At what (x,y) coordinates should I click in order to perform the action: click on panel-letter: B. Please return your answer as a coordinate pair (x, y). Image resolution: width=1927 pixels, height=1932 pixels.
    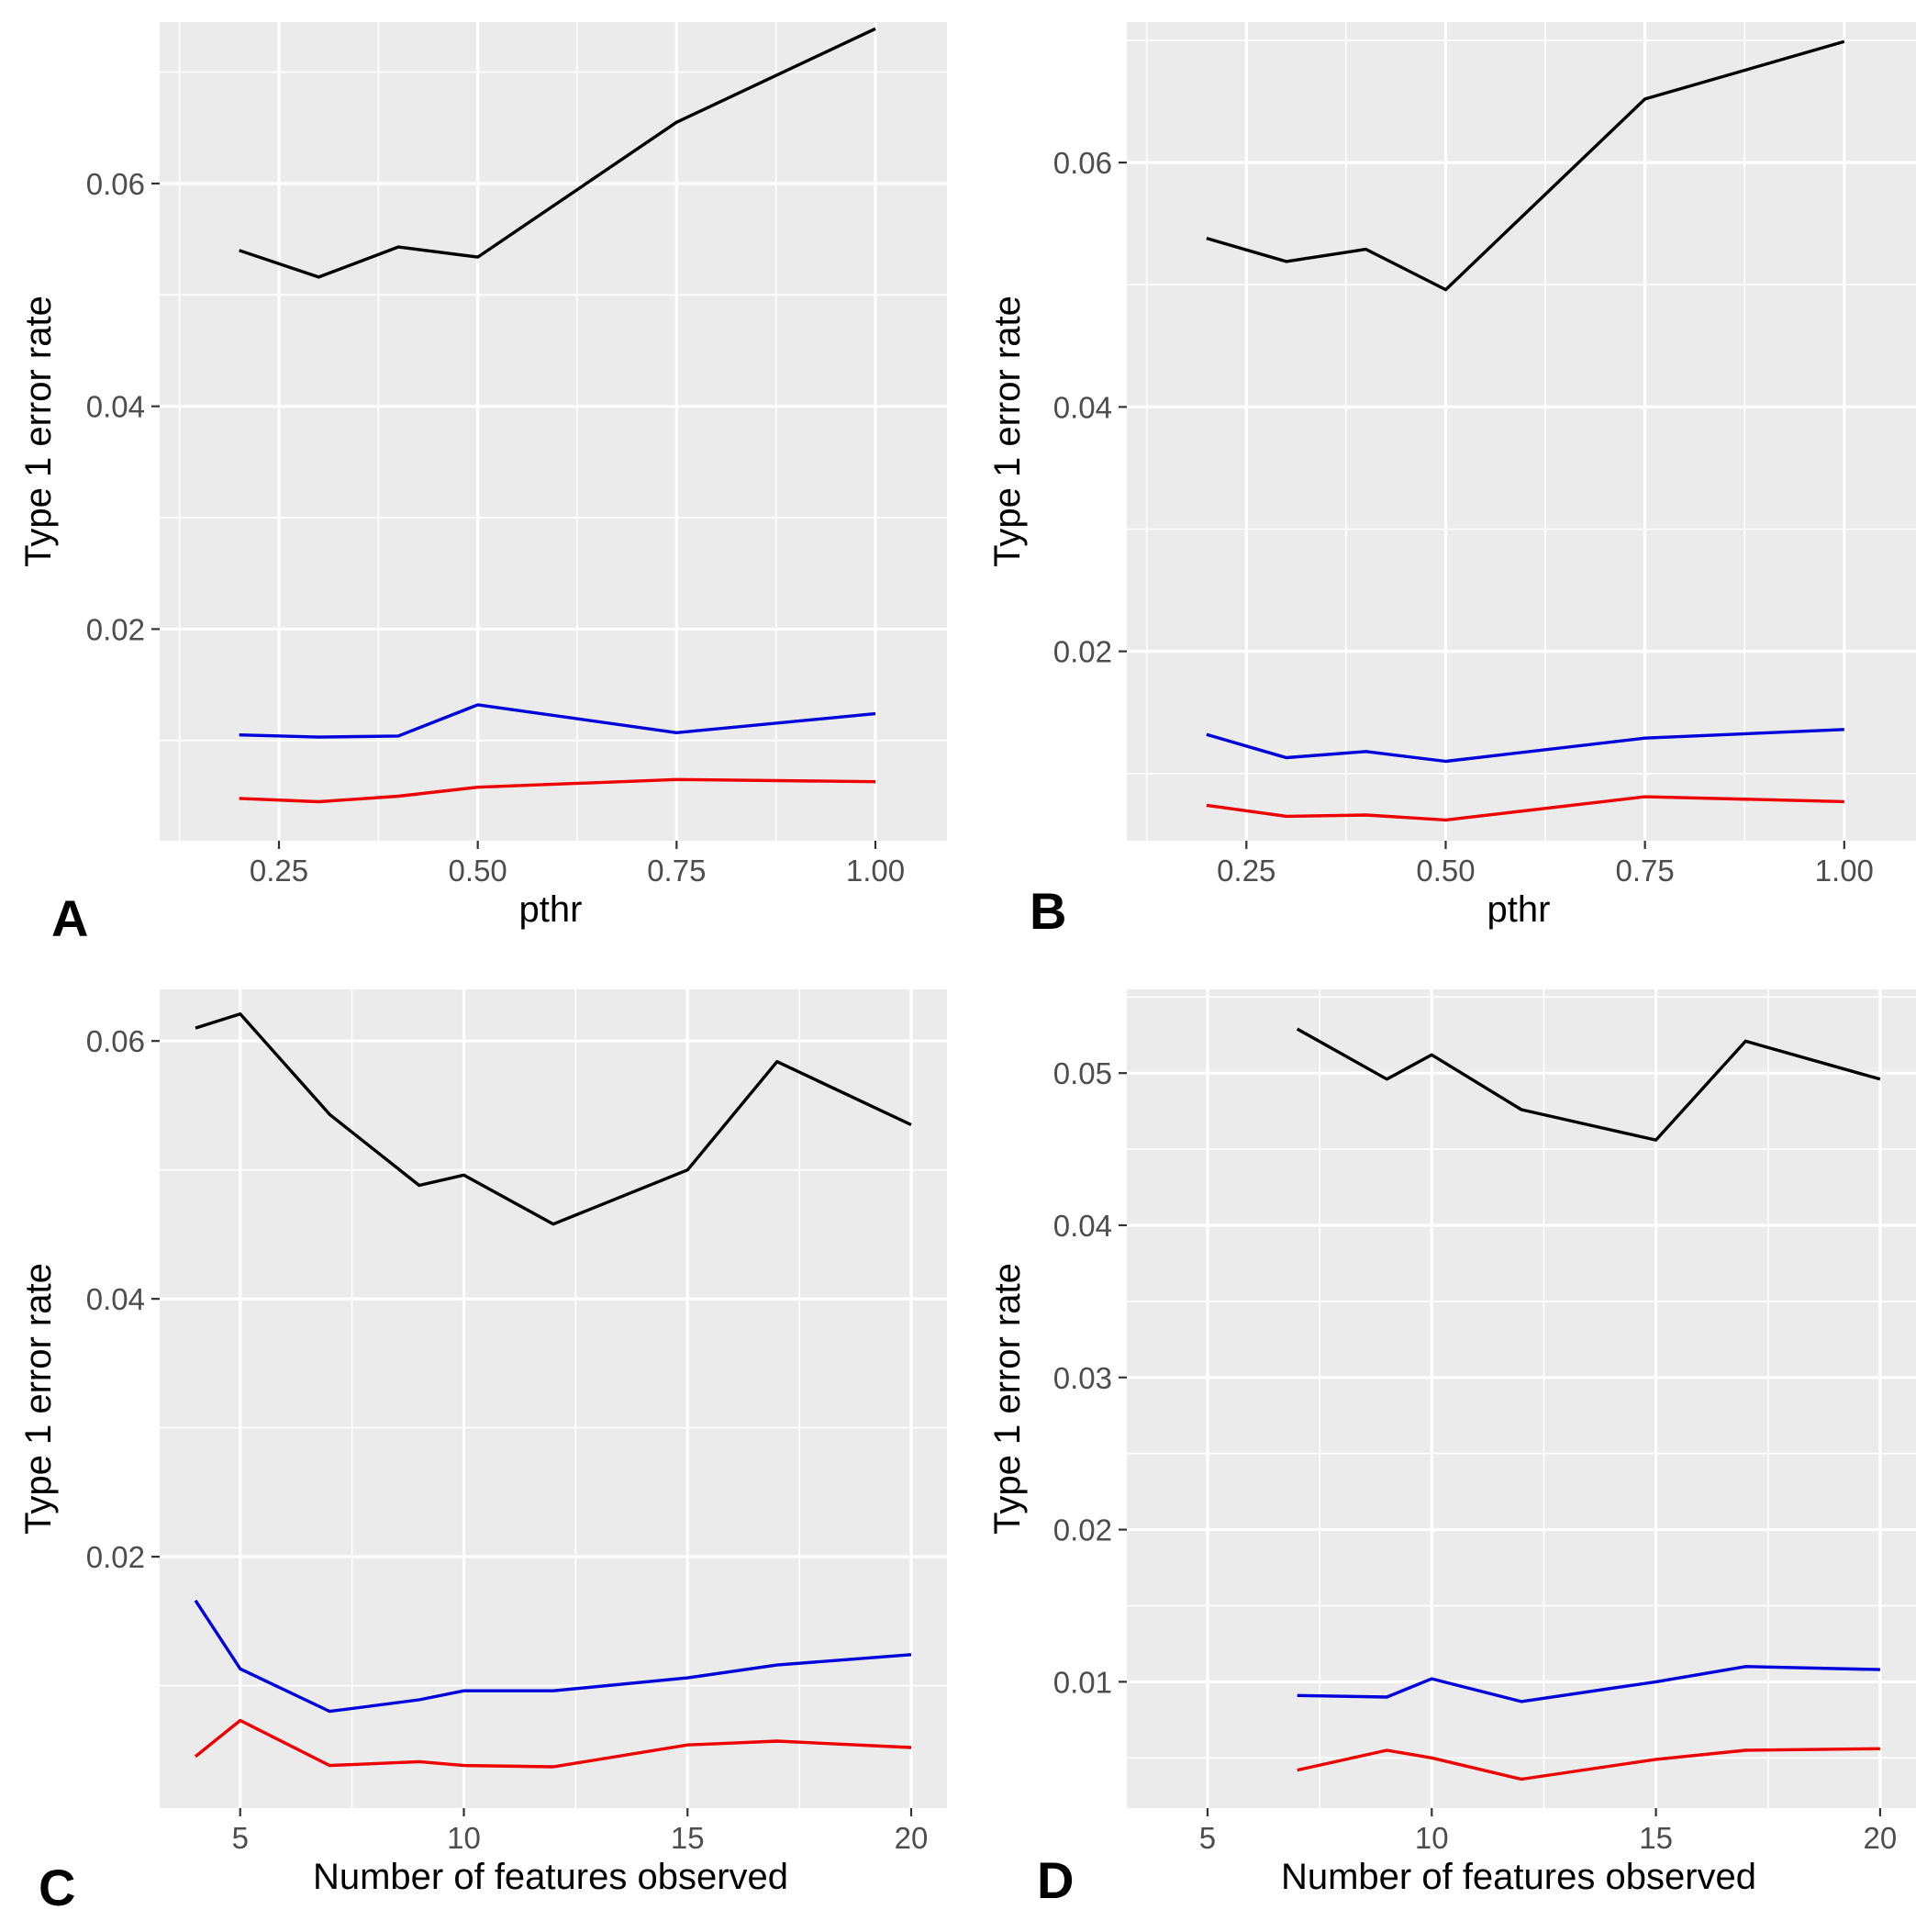
    Looking at the image, I should click on (1048, 911).